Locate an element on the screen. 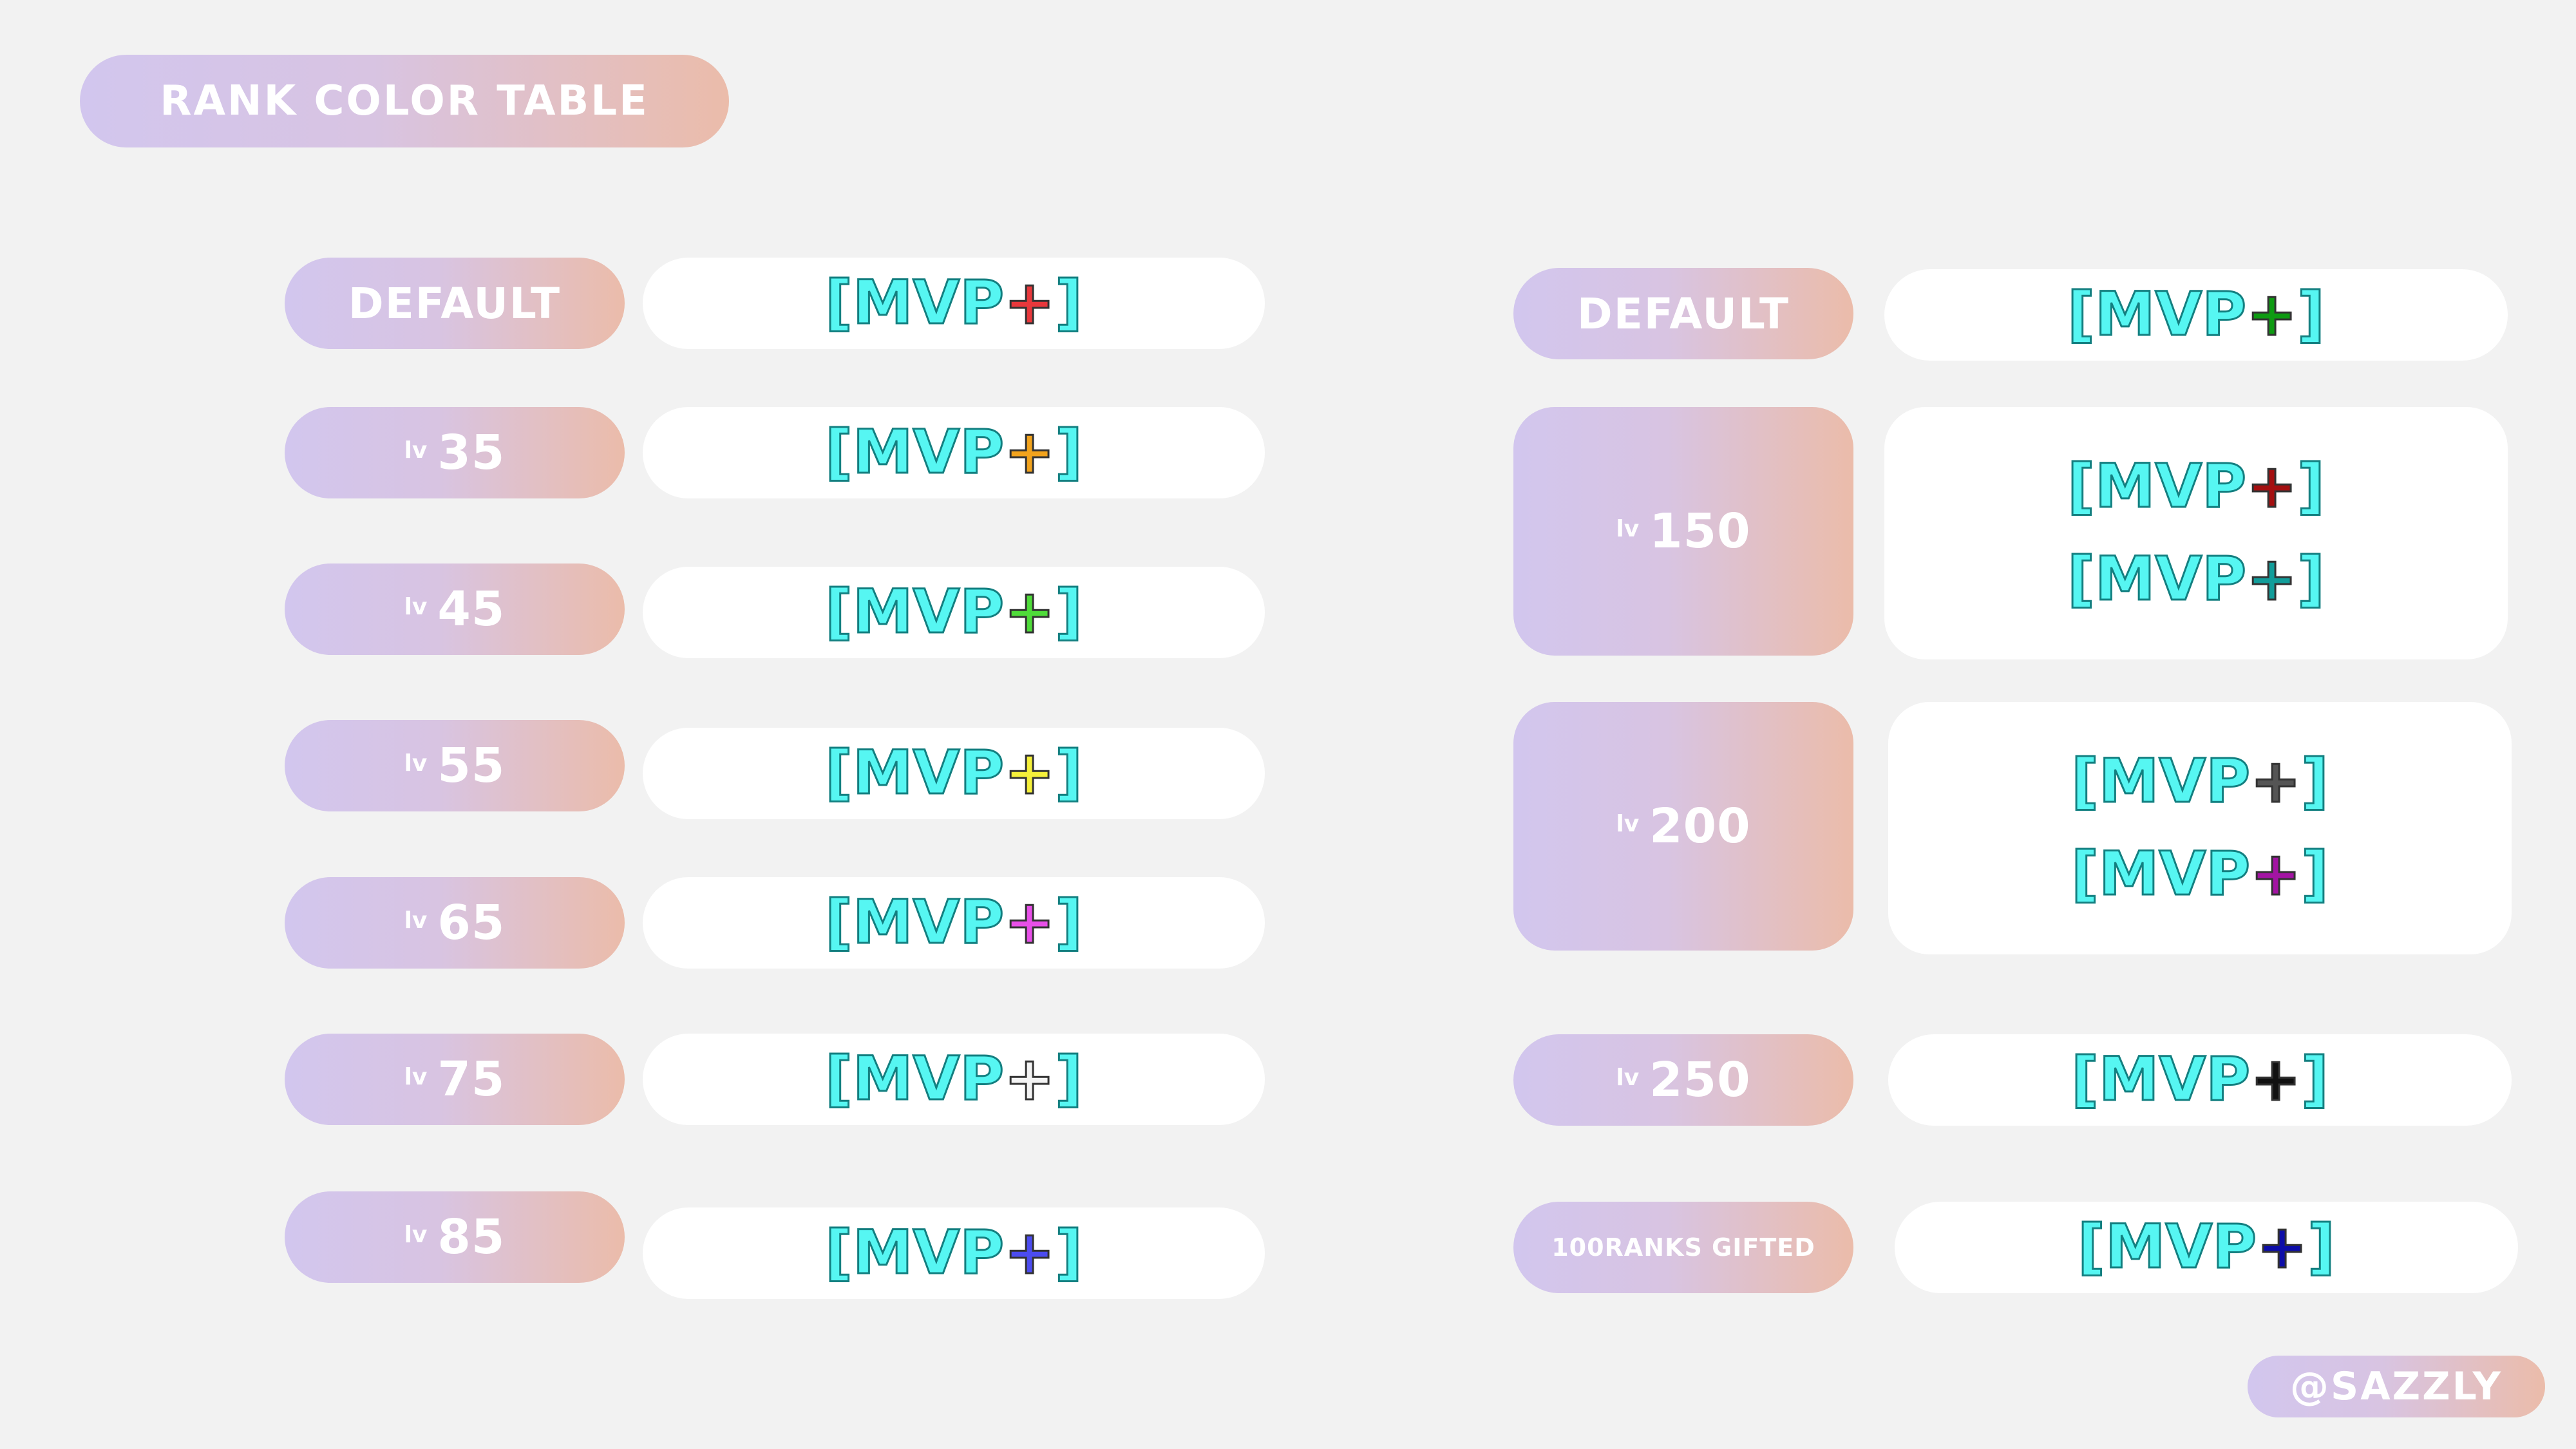  rank-tag-box-100ranks-gifted: [MVP +] is located at coordinates (2206, 1247).